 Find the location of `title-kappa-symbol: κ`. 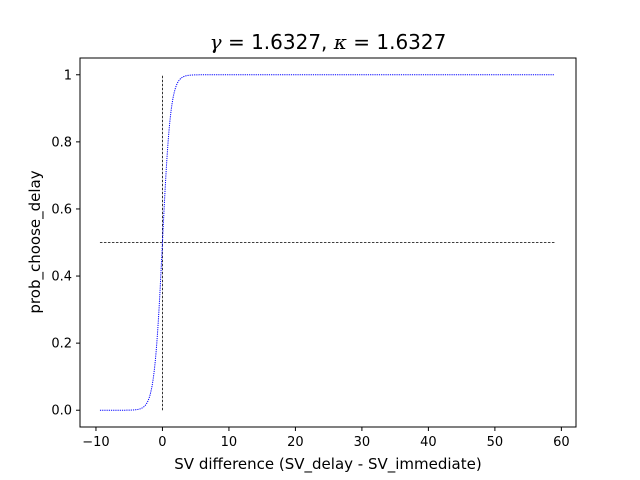

title-kappa-symbol: κ is located at coordinates (340, 42).